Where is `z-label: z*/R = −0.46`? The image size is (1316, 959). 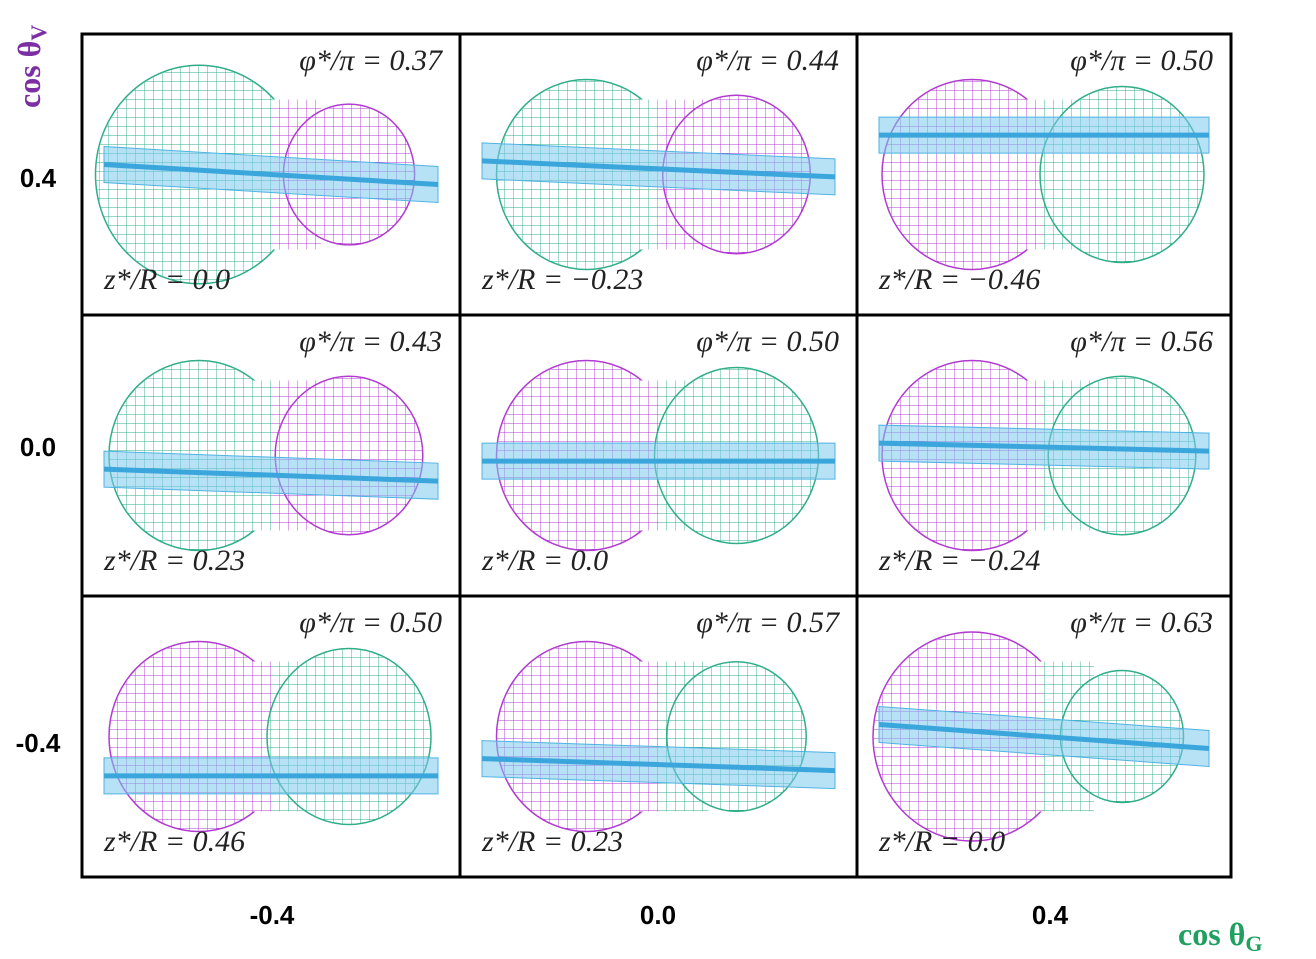 z-label: z*/R = −0.46 is located at coordinates (959, 279).